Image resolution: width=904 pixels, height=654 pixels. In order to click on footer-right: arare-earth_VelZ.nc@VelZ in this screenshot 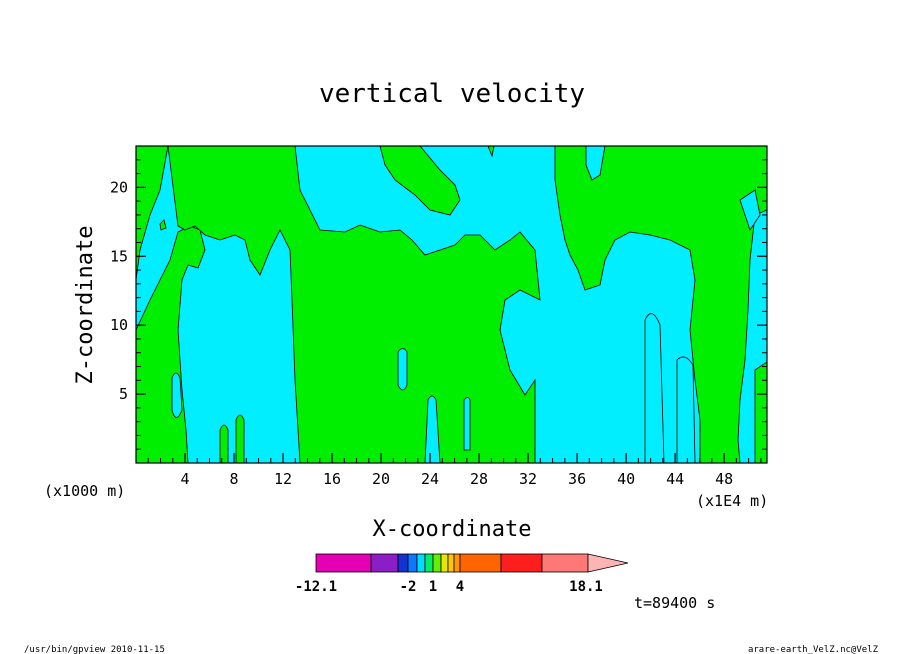, I will do `click(813, 649)`.